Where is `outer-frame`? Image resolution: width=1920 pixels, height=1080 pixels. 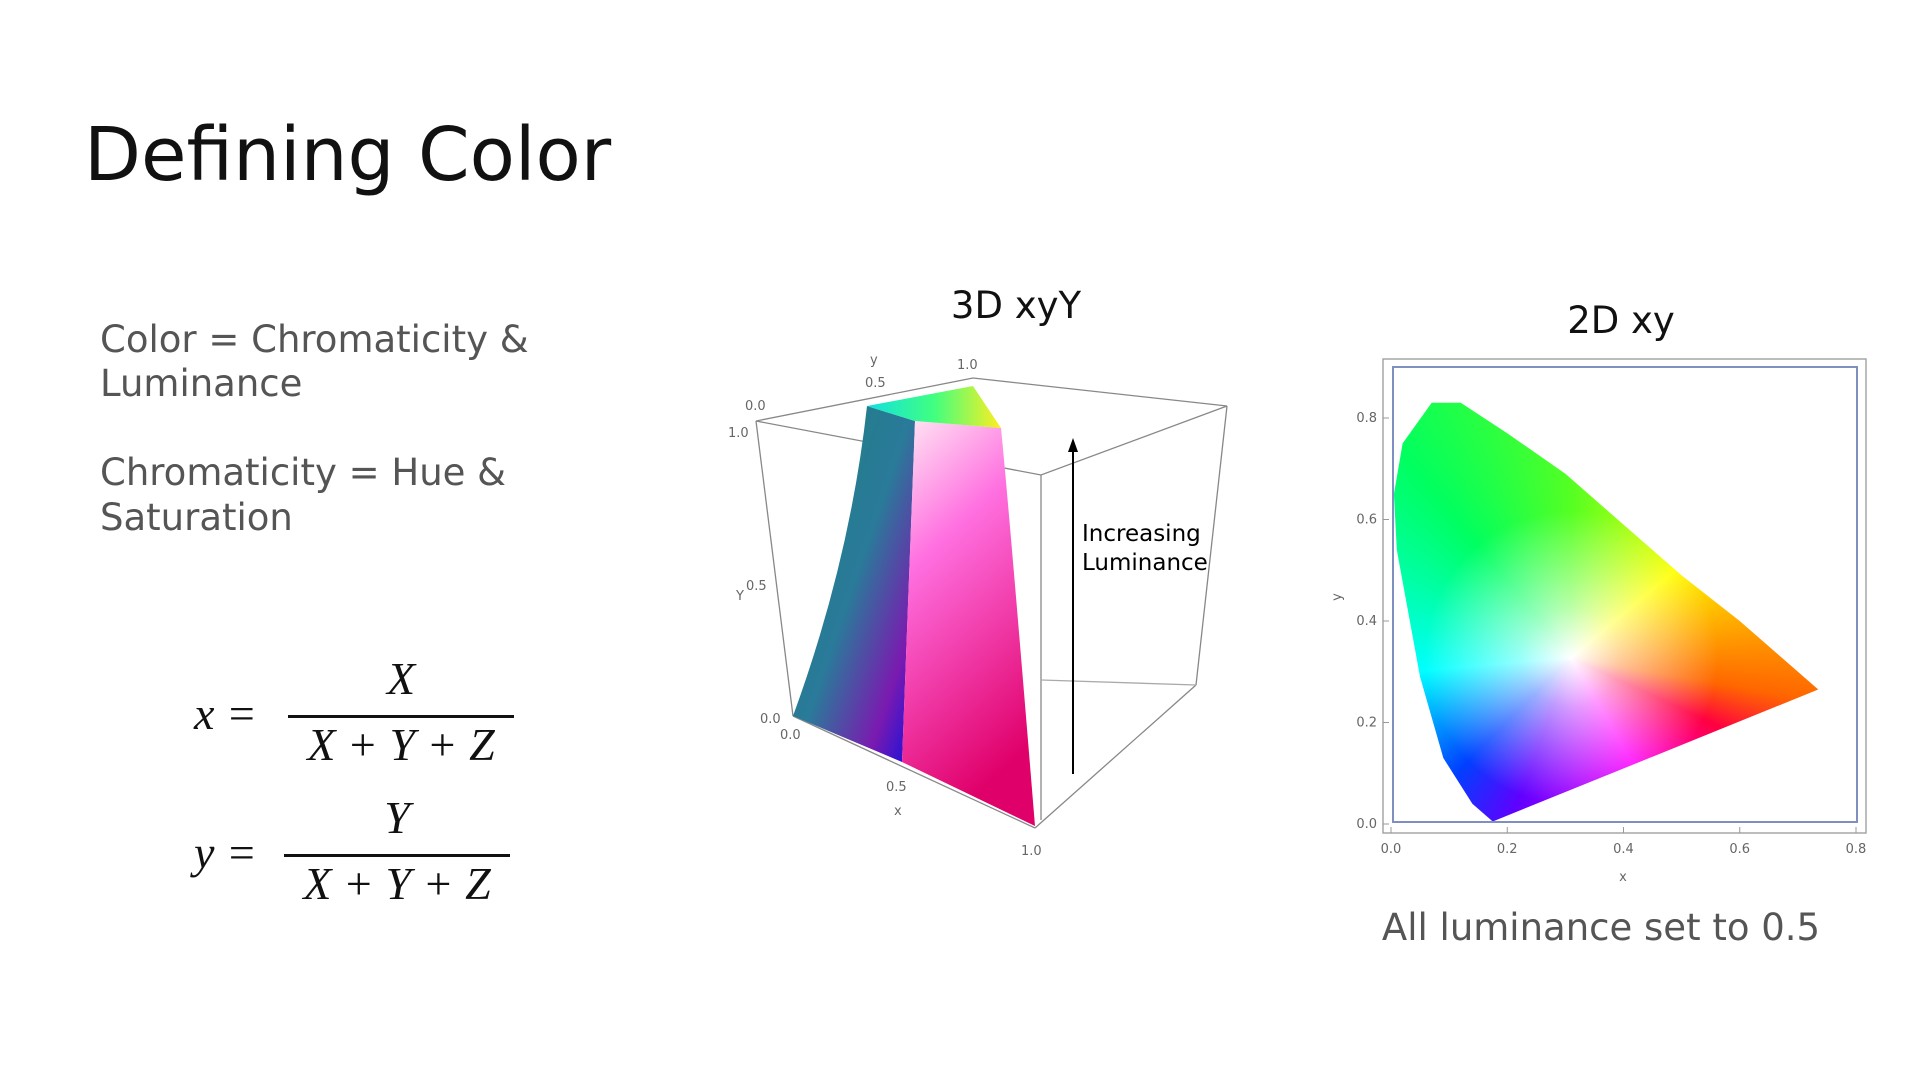 outer-frame is located at coordinates (1624, 596).